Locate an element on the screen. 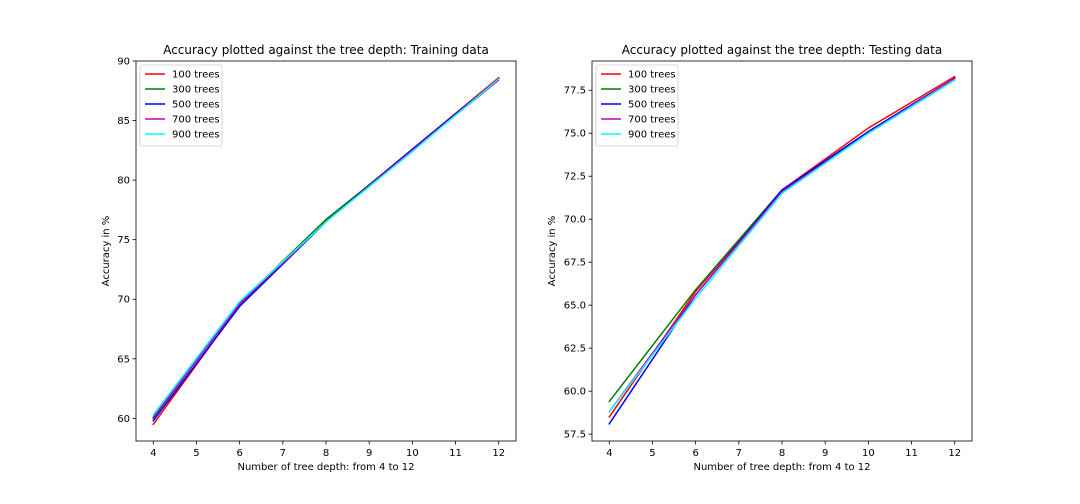 This screenshot has height=504, width=1080. y-tick-label: 67.5 is located at coordinates (575, 263).